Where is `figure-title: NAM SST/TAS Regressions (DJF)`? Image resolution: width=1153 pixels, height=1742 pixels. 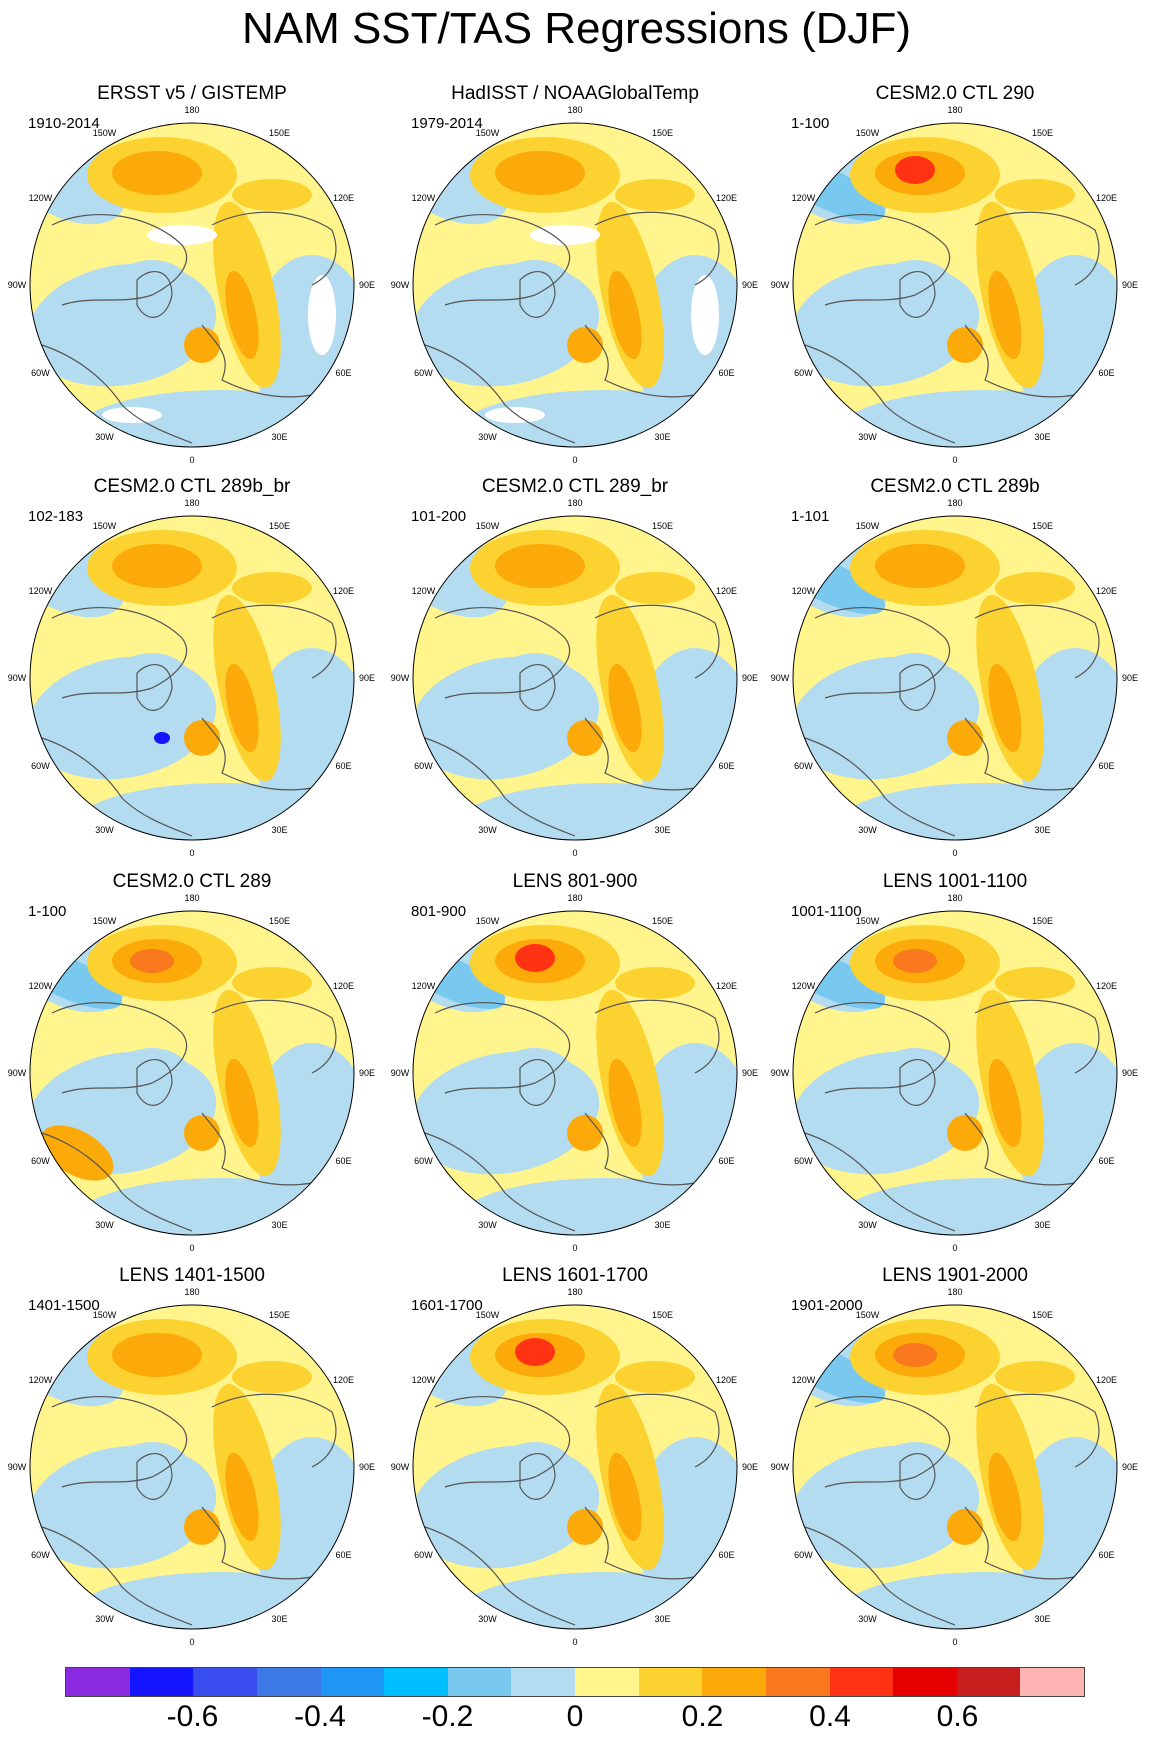 figure-title: NAM SST/TAS Regressions (DJF) is located at coordinates (576, 28).